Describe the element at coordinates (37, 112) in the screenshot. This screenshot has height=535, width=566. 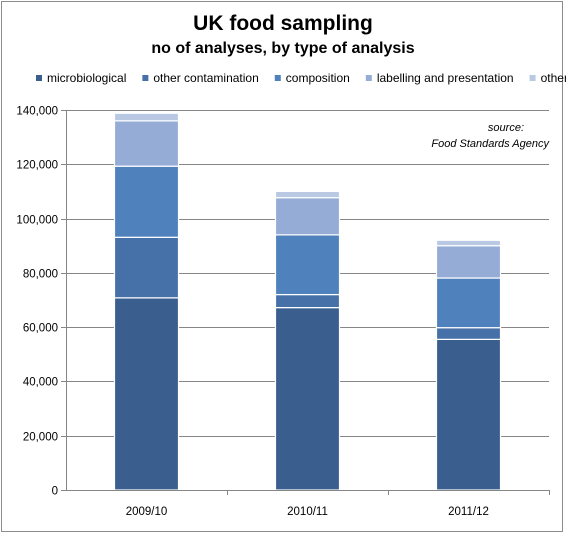
I see `y-tick-label: 140,000` at that location.